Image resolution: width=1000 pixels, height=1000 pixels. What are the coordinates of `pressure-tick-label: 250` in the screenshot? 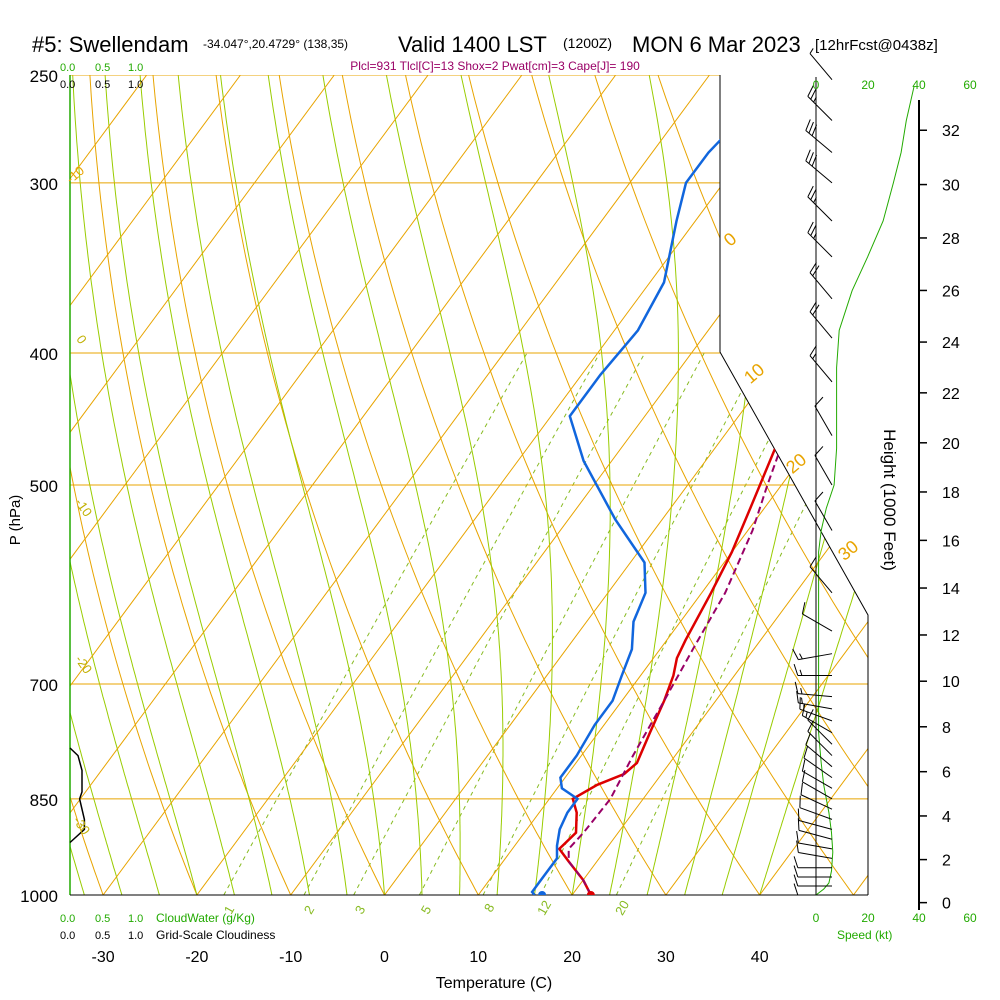 It's located at (44, 76).